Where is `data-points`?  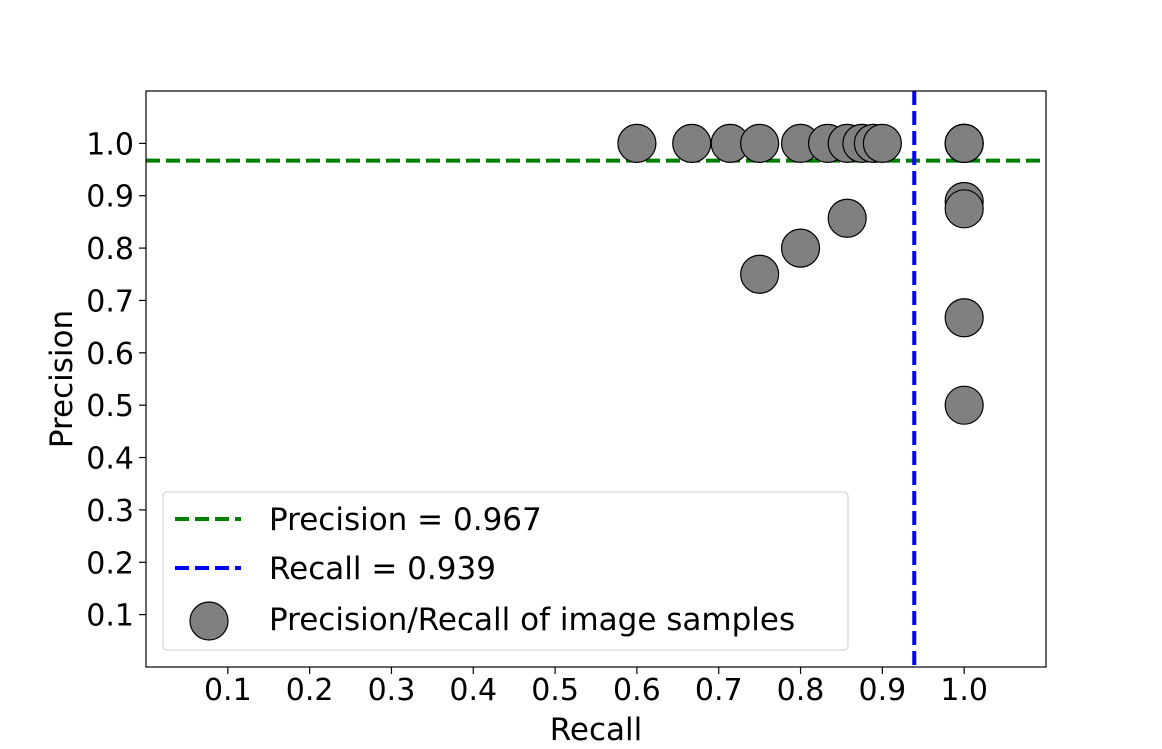
data-points is located at coordinates (800, 274).